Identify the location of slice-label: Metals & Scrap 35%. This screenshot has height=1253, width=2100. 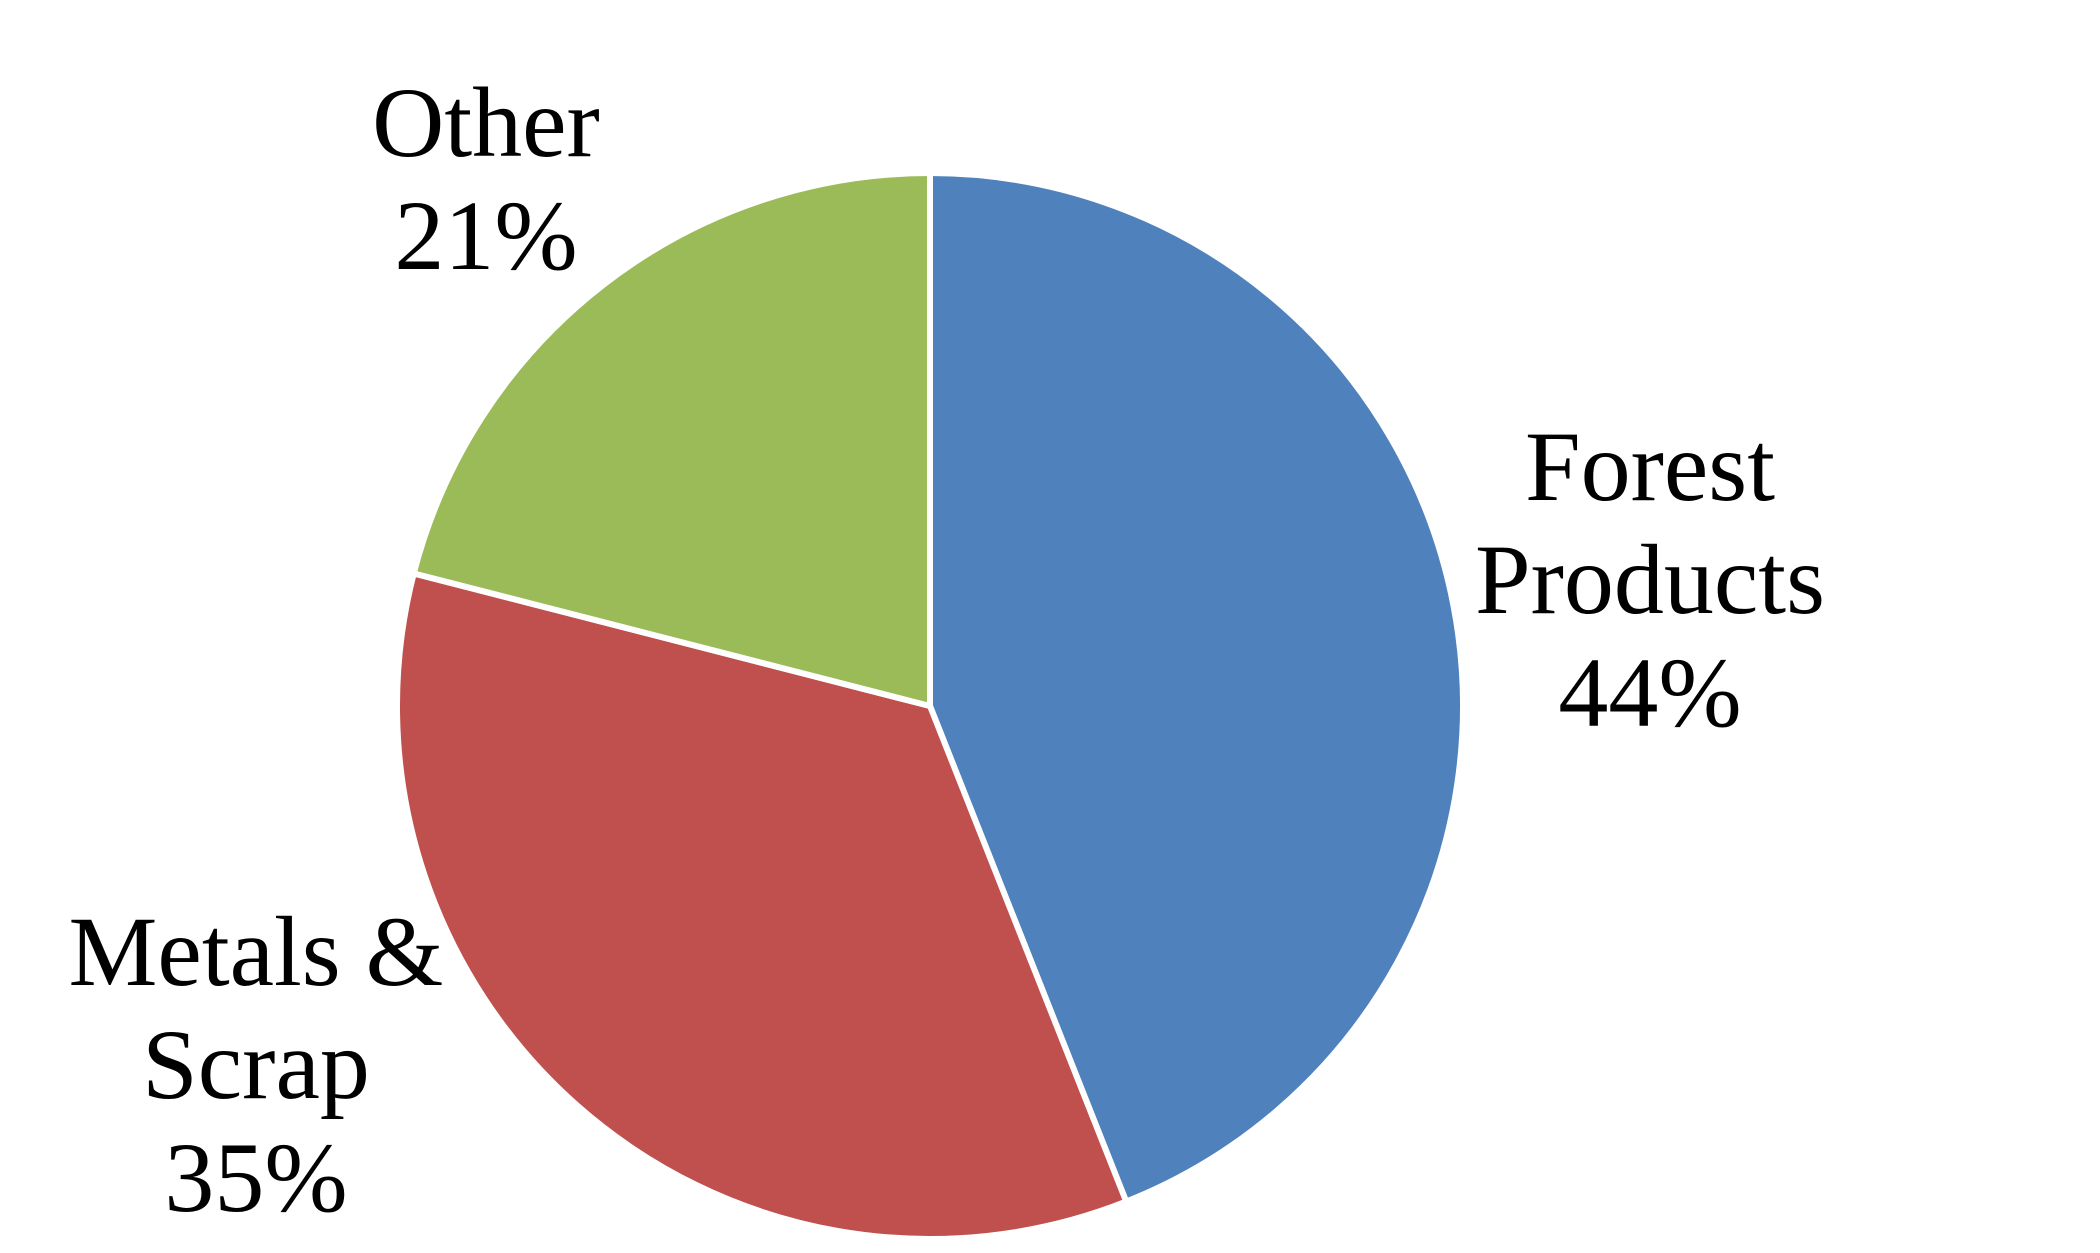
(256, 1064).